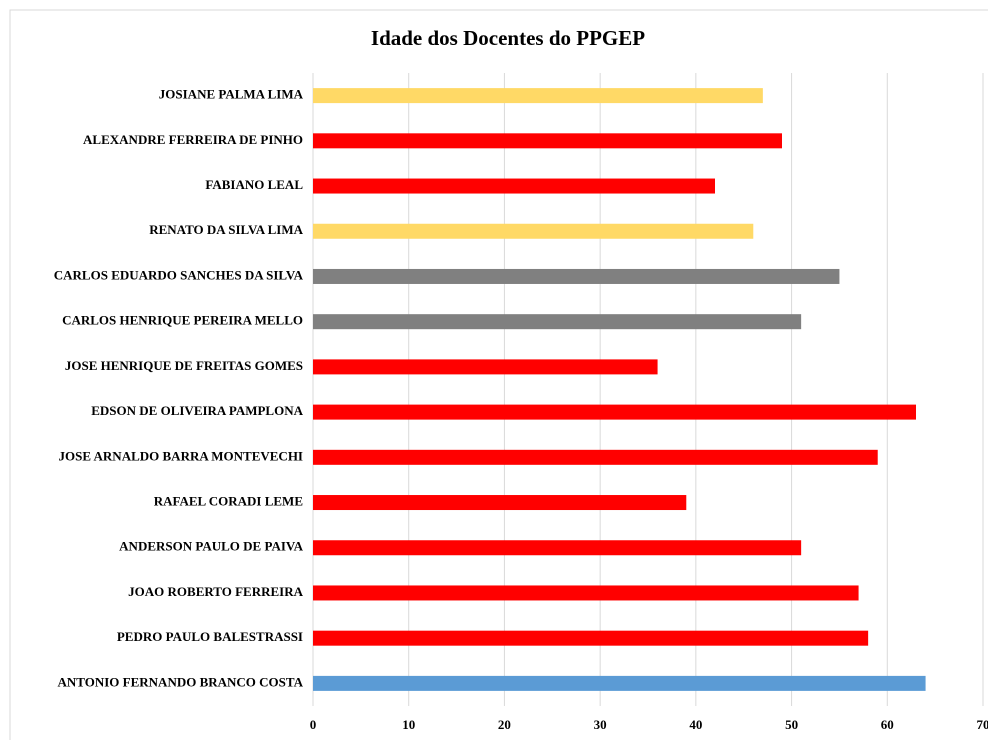  Describe the element at coordinates (228, 501) in the screenshot. I see `y-tick-label: RAFAEL CORADI LEME` at that location.